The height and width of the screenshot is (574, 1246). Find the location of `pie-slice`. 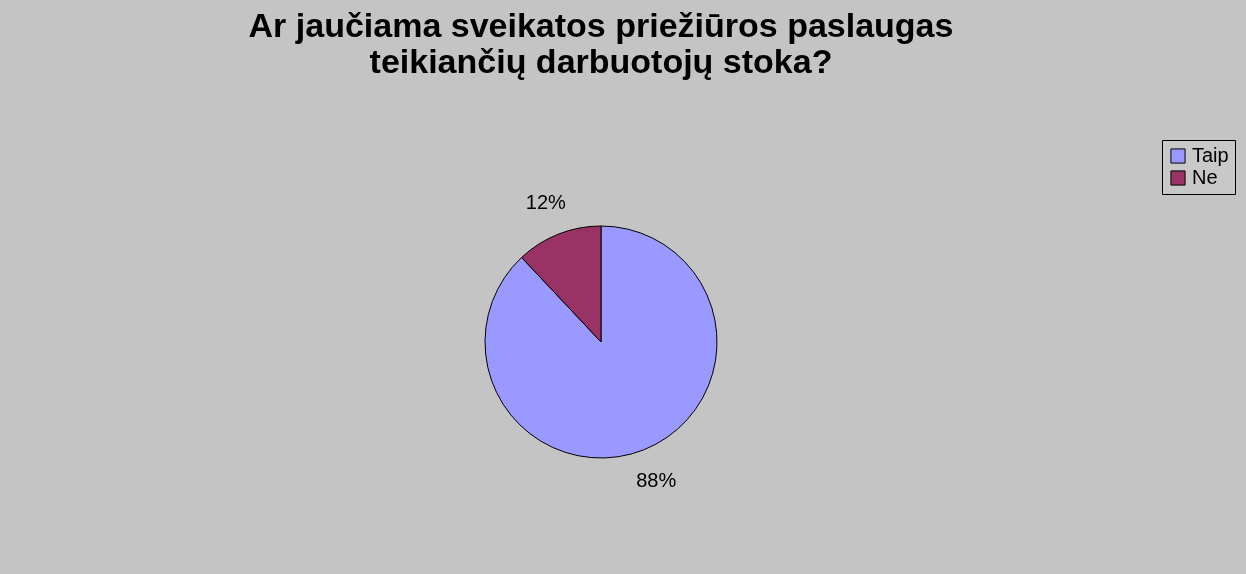

pie-slice is located at coordinates (601, 342).